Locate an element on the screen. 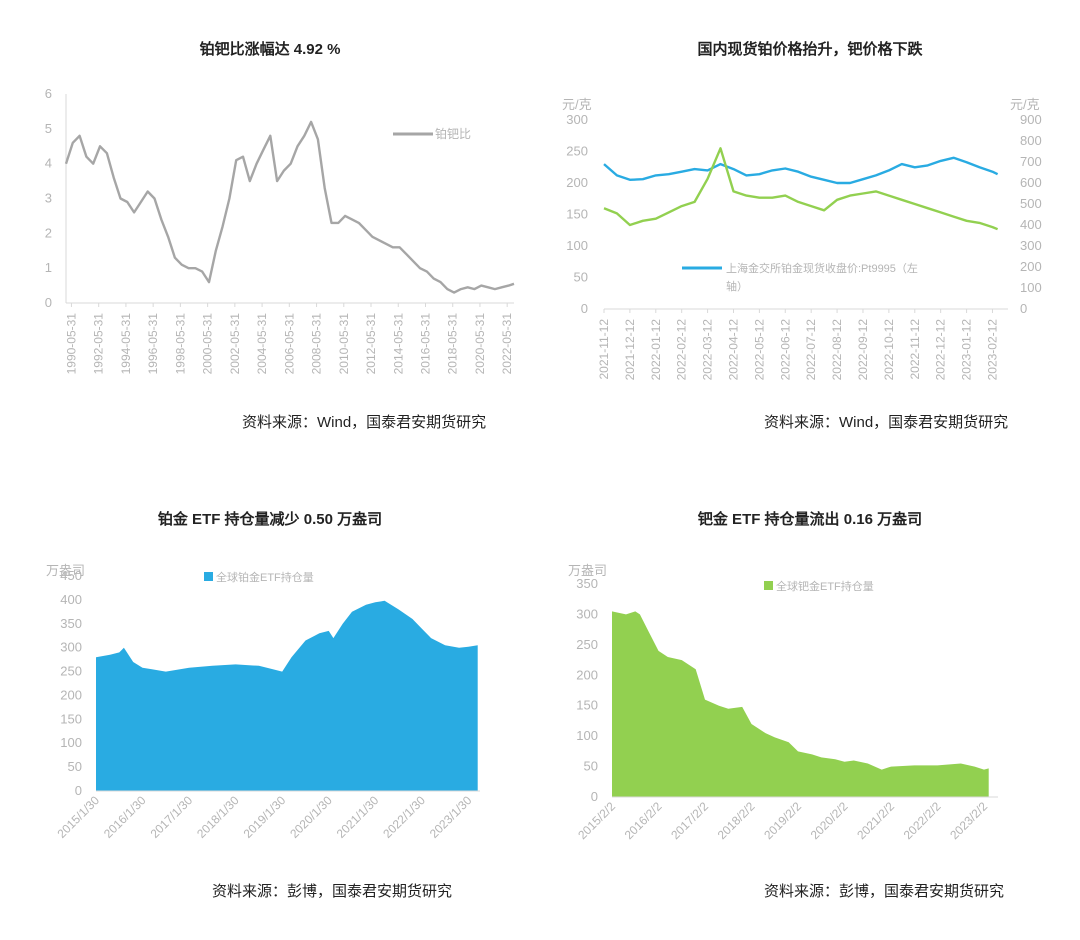 This screenshot has width=1080, height=940. y-tick-label: 4 is located at coordinates (48, 163).